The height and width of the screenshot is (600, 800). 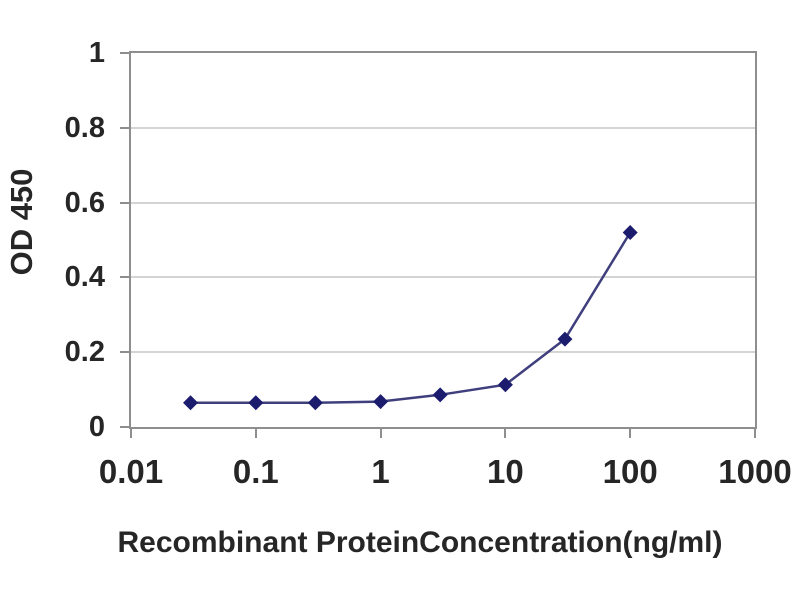 What do you see at coordinates (84, 202) in the screenshot?
I see `y-tick-label: 0.6` at bounding box center [84, 202].